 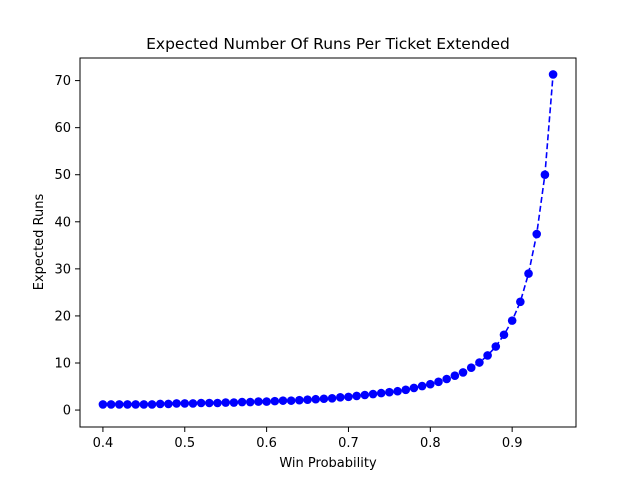 I want to click on x-tick-label: 0.5, so click(x=184, y=443).